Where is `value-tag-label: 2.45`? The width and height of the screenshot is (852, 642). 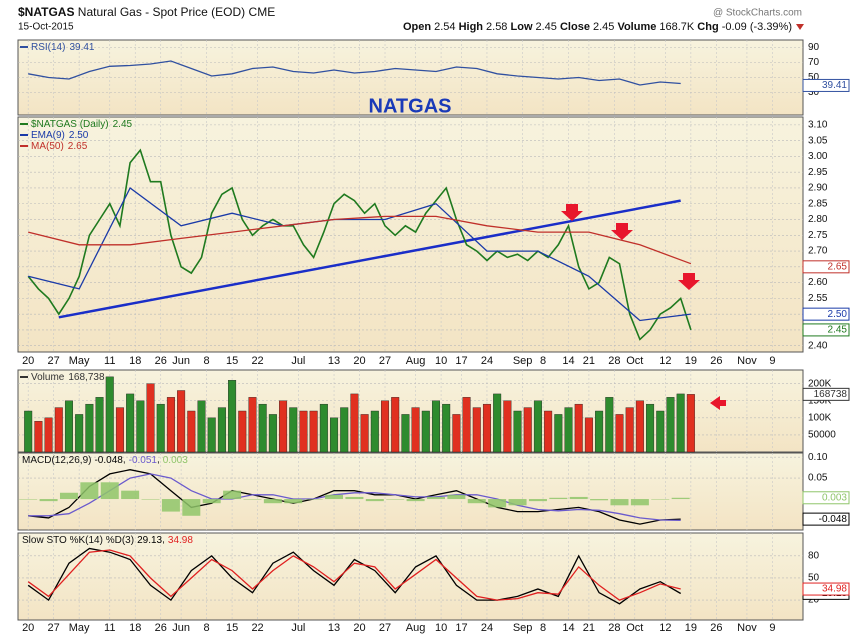
value-tag-label: 2.45 is located at coordinates (838, 330).